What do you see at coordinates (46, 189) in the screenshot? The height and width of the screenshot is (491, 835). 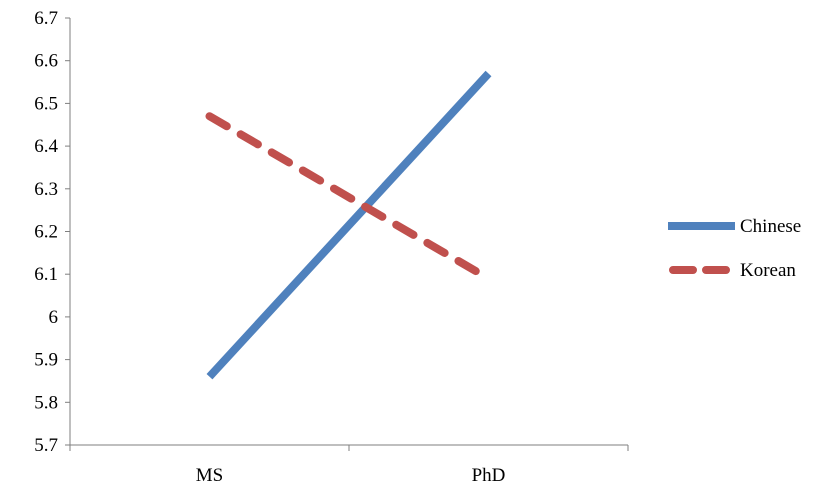 I see `y-tick-label: 6.3` at bounding box center [46, 189].